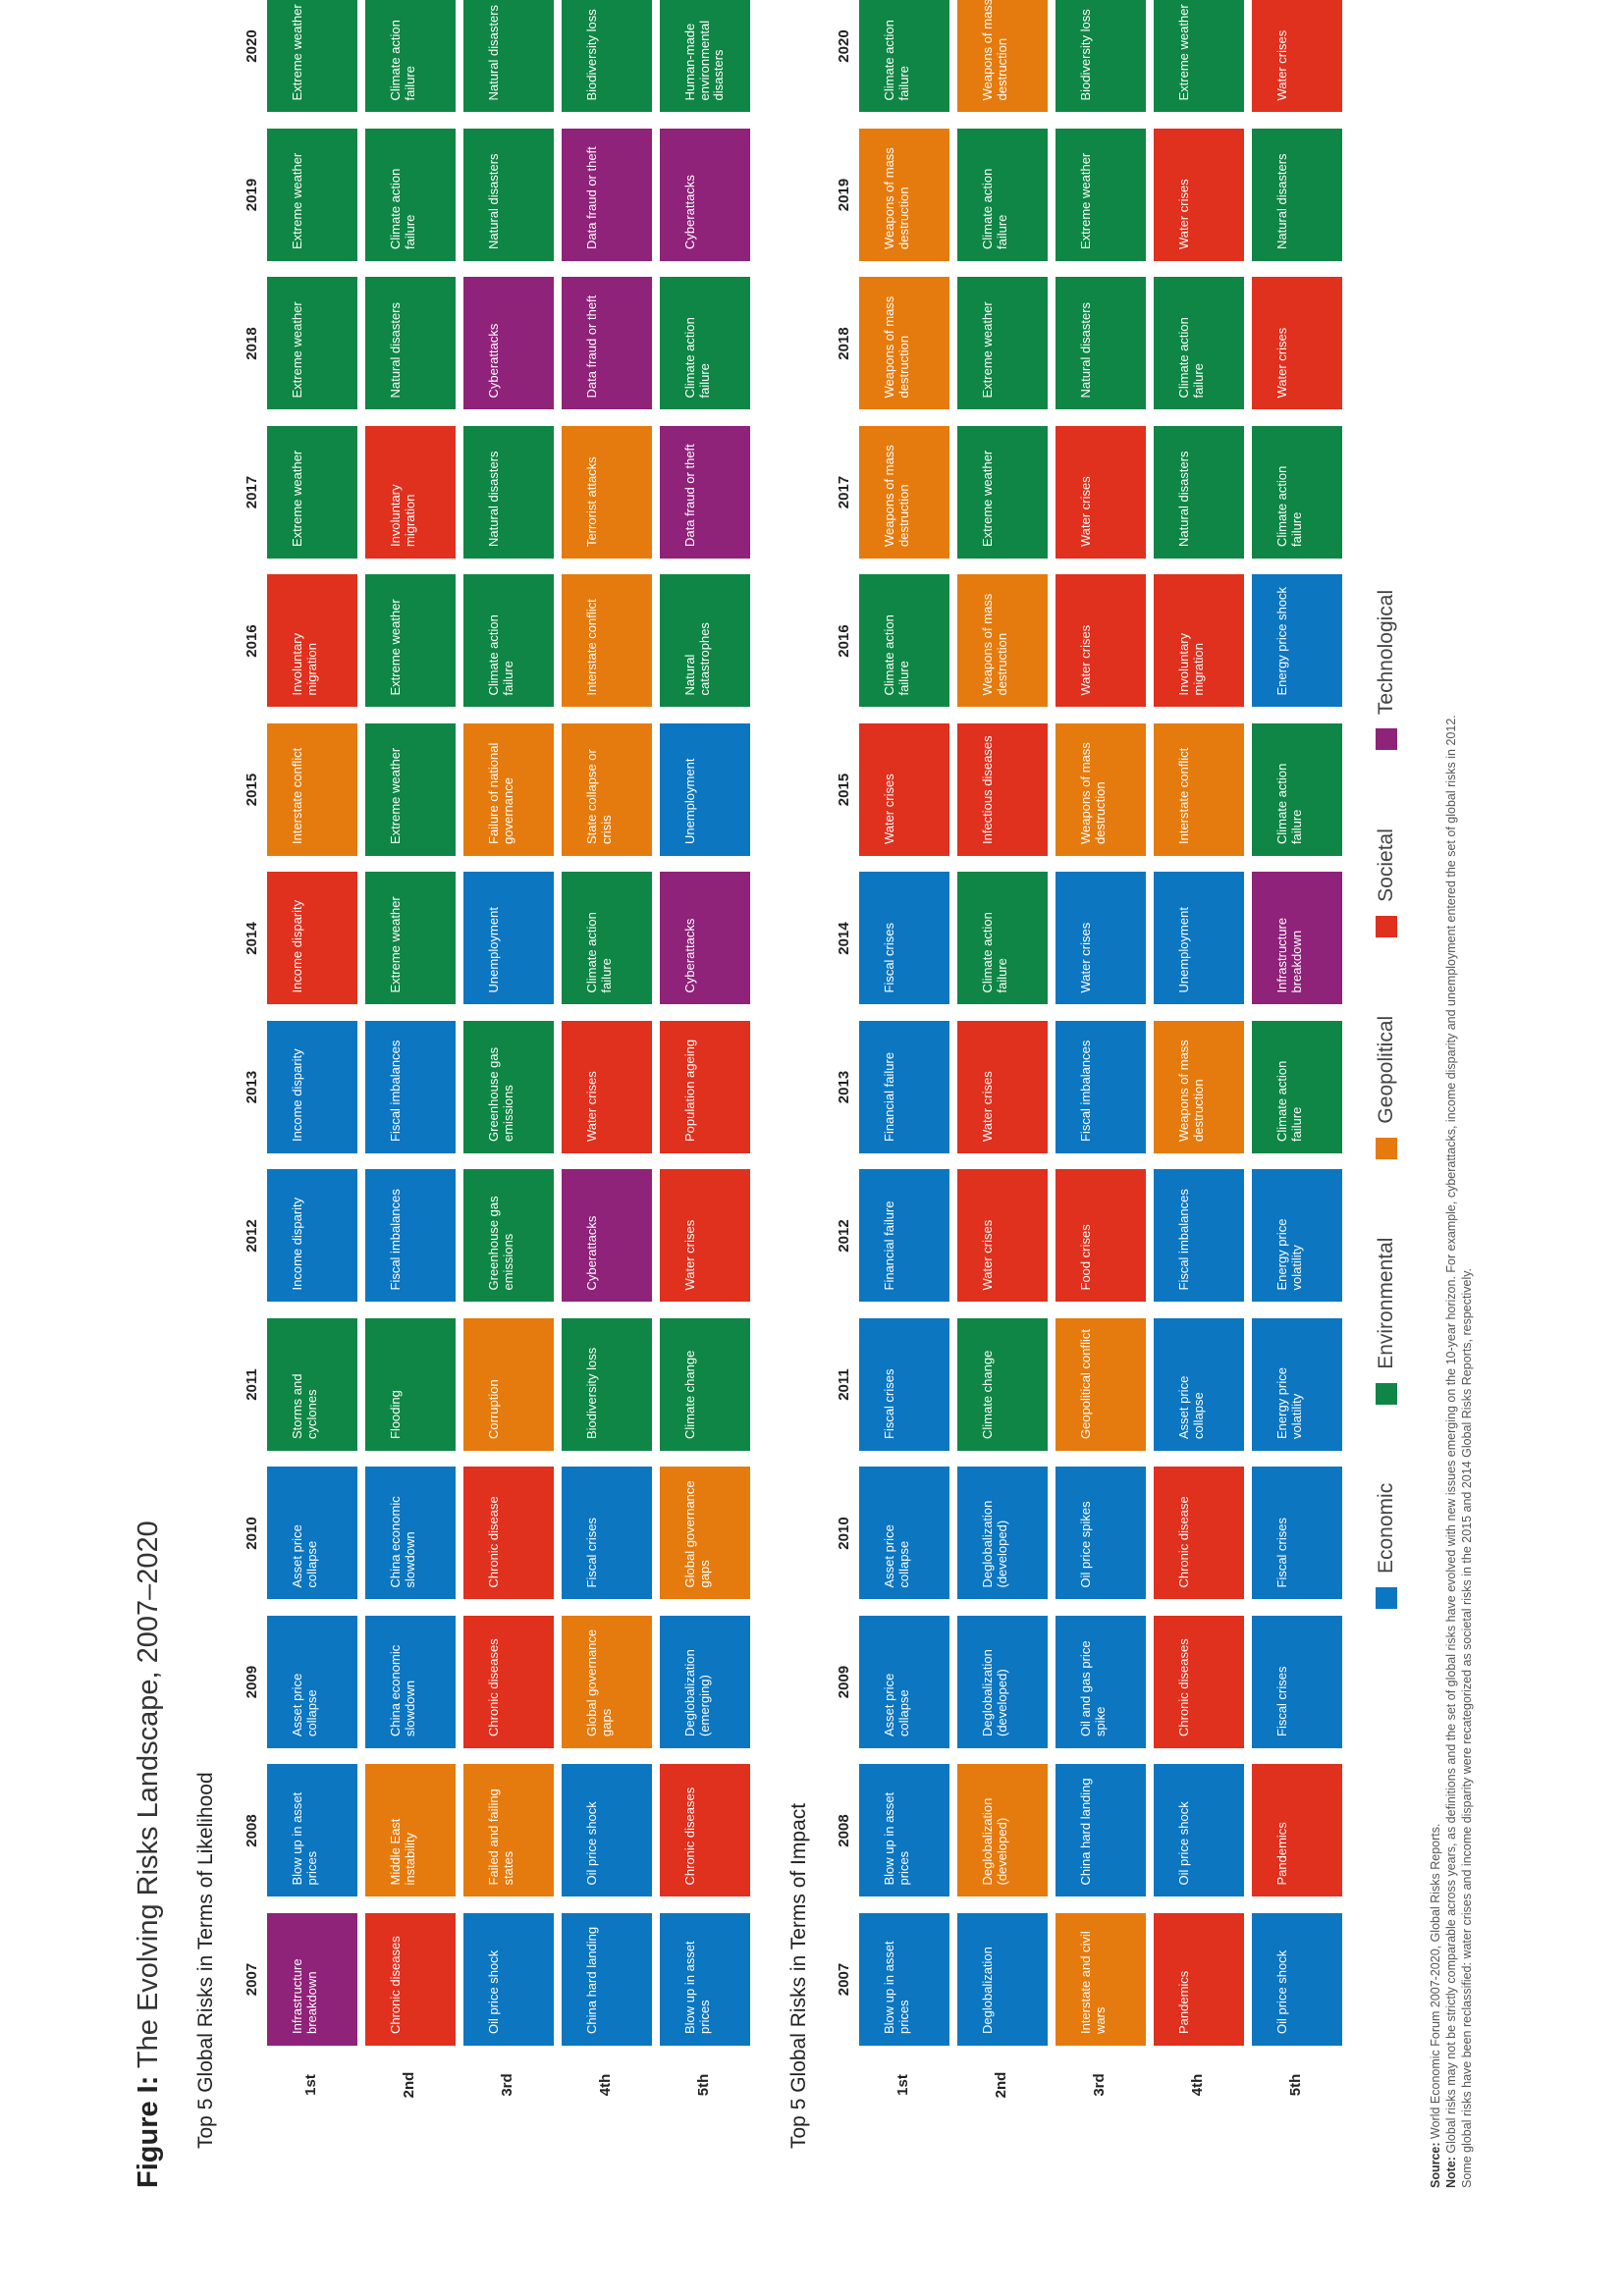 The width and height of the screenshot is (1624, 2296). Describe the element at coordinates (1001, 2085) in the screenshot. I see `rank-label: 2nd` at that location.